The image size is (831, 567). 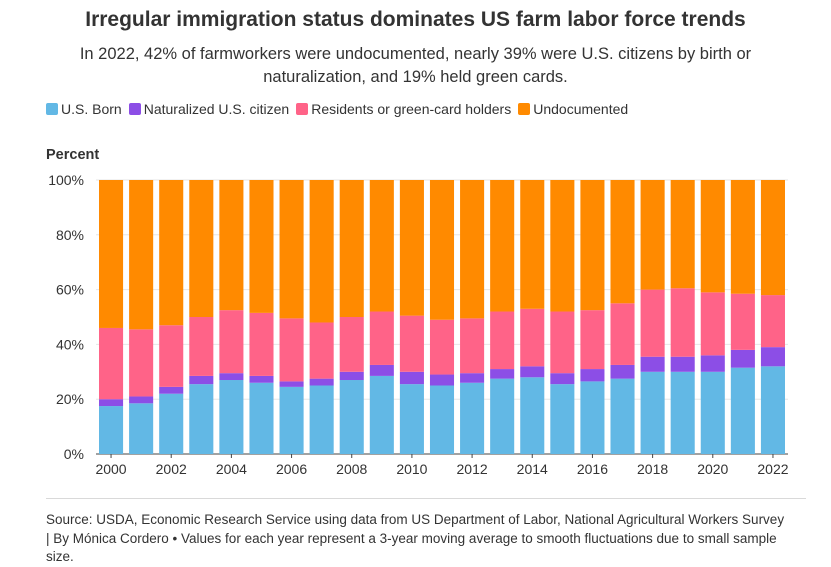 I want to click on legend-label: Residents or green-card holders, so click(x=411, y=109).